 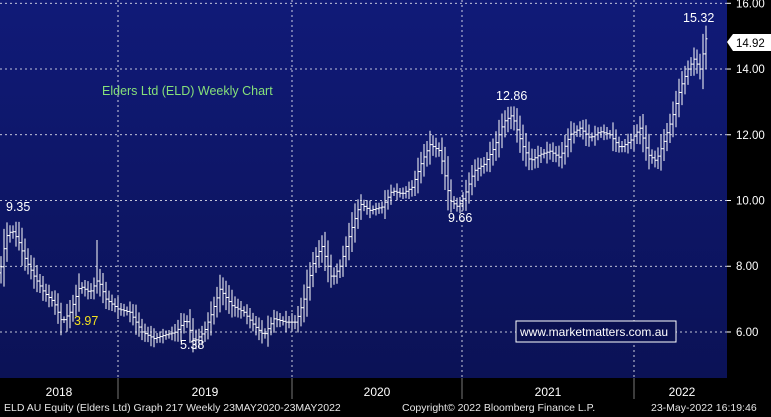 I want to click on y-tick-label: 14.00, so click(x=750, y=70).